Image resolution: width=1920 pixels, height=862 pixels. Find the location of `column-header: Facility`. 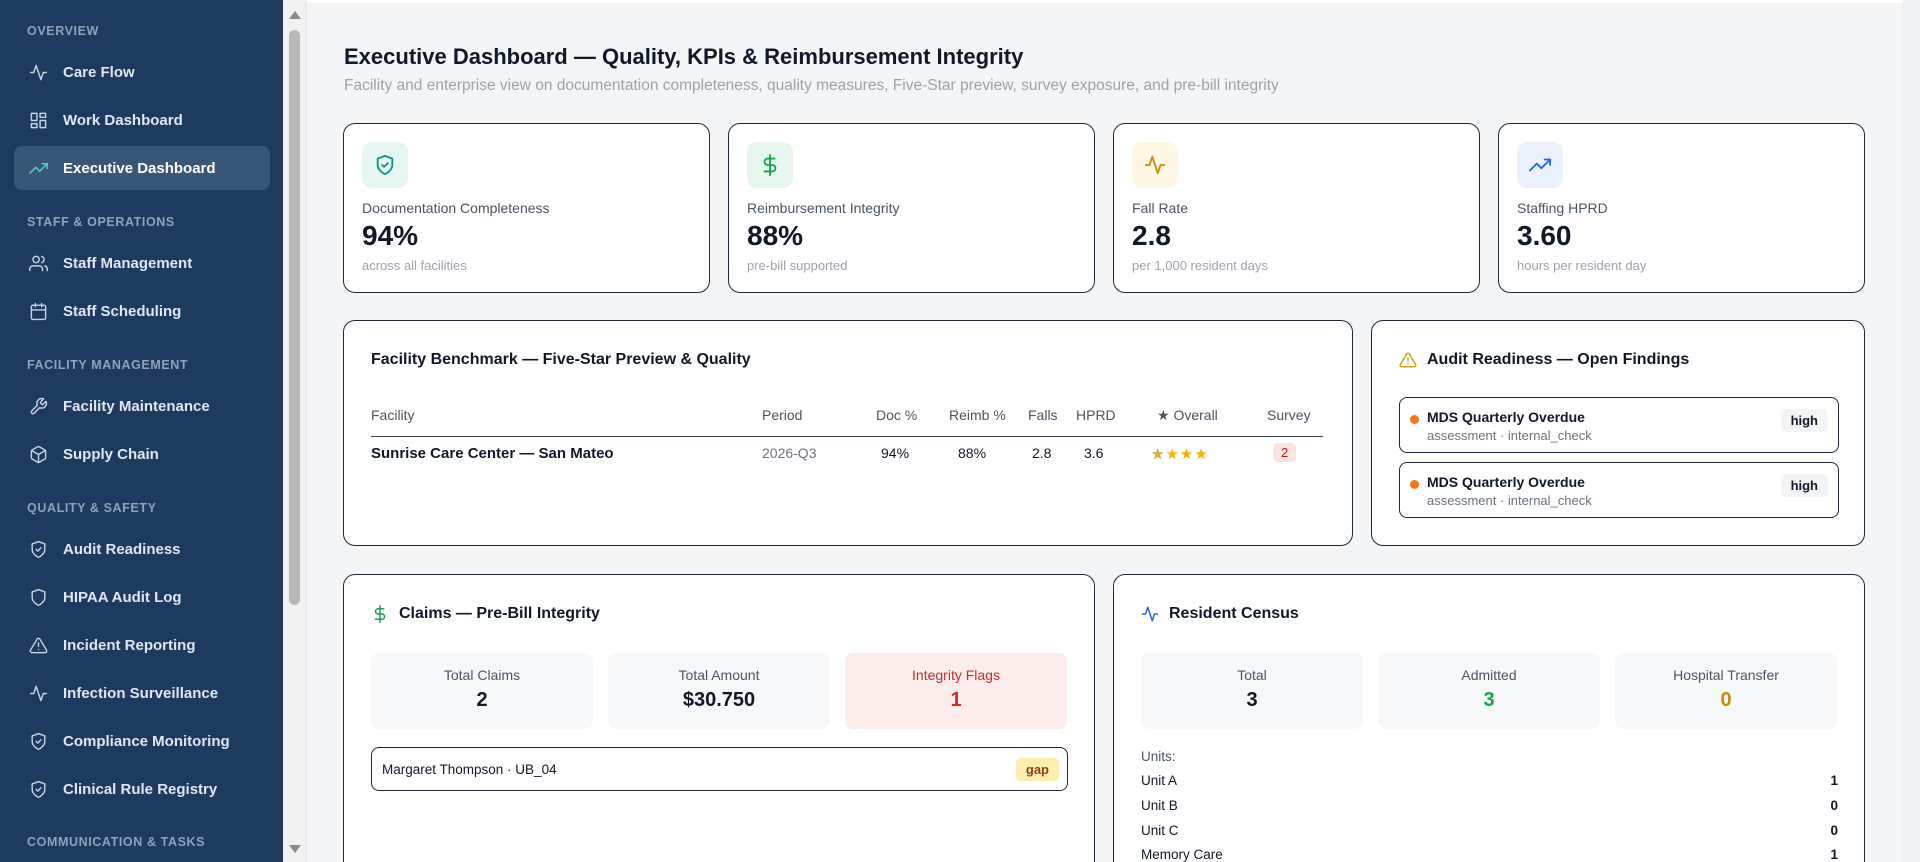

column-header: Facility is located at coordinates (393, 415).